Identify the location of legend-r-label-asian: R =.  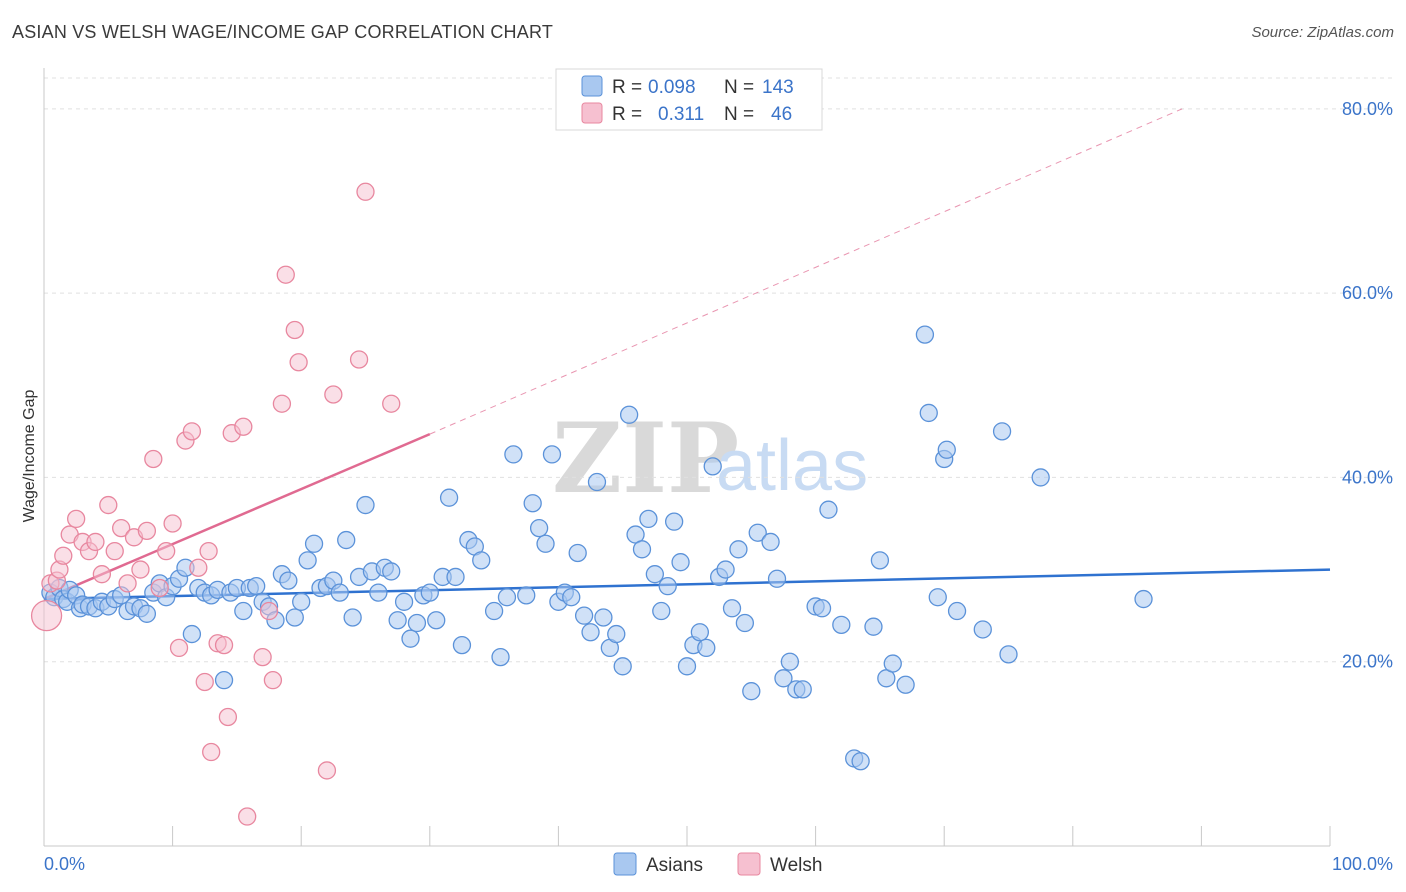
(627, 87).